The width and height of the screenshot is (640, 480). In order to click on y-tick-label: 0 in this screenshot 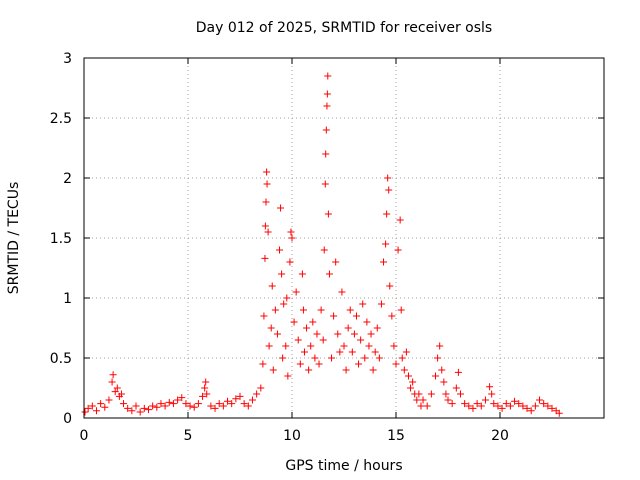, I will do `click(67, 419)`.